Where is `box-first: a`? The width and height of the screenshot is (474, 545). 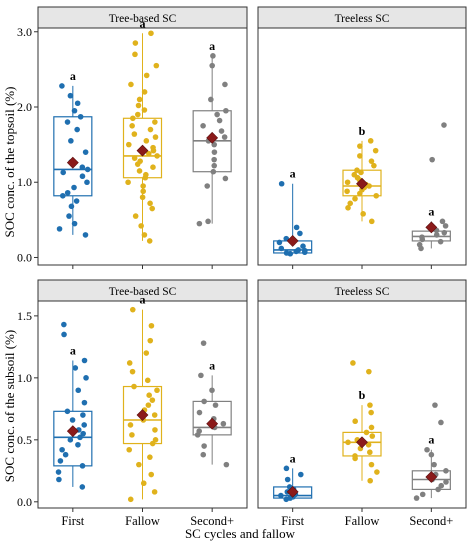 box-first: a is located at coordinates (293, 218).